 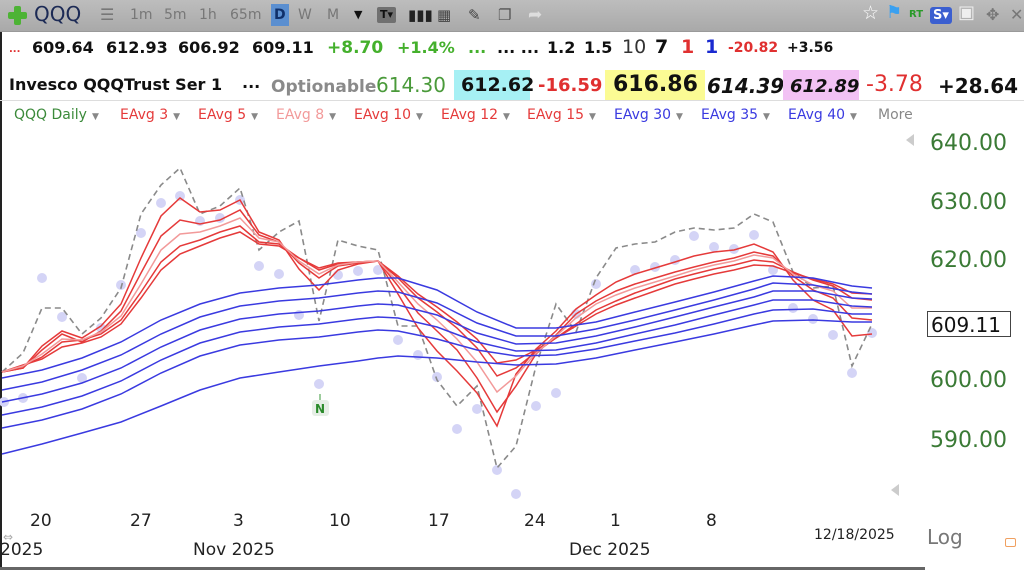 What do you see at coordinates (234, 550) in the screenshot?
I see `month-label-nov: Nov 2025` at bounding box center [234, 550].